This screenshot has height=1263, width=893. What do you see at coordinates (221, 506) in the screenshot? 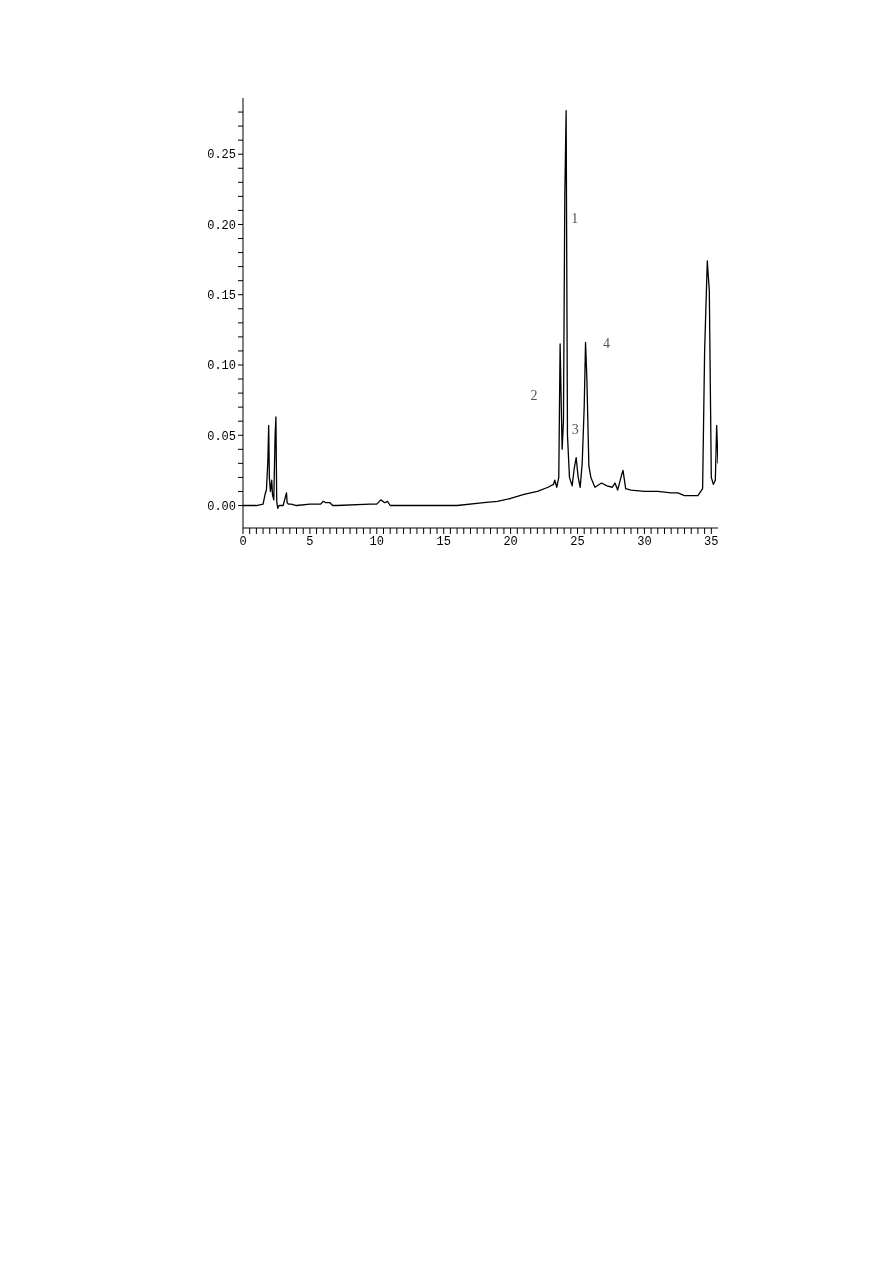
I see `y-tick-label: 0.00` at bounding box center [221, 506].